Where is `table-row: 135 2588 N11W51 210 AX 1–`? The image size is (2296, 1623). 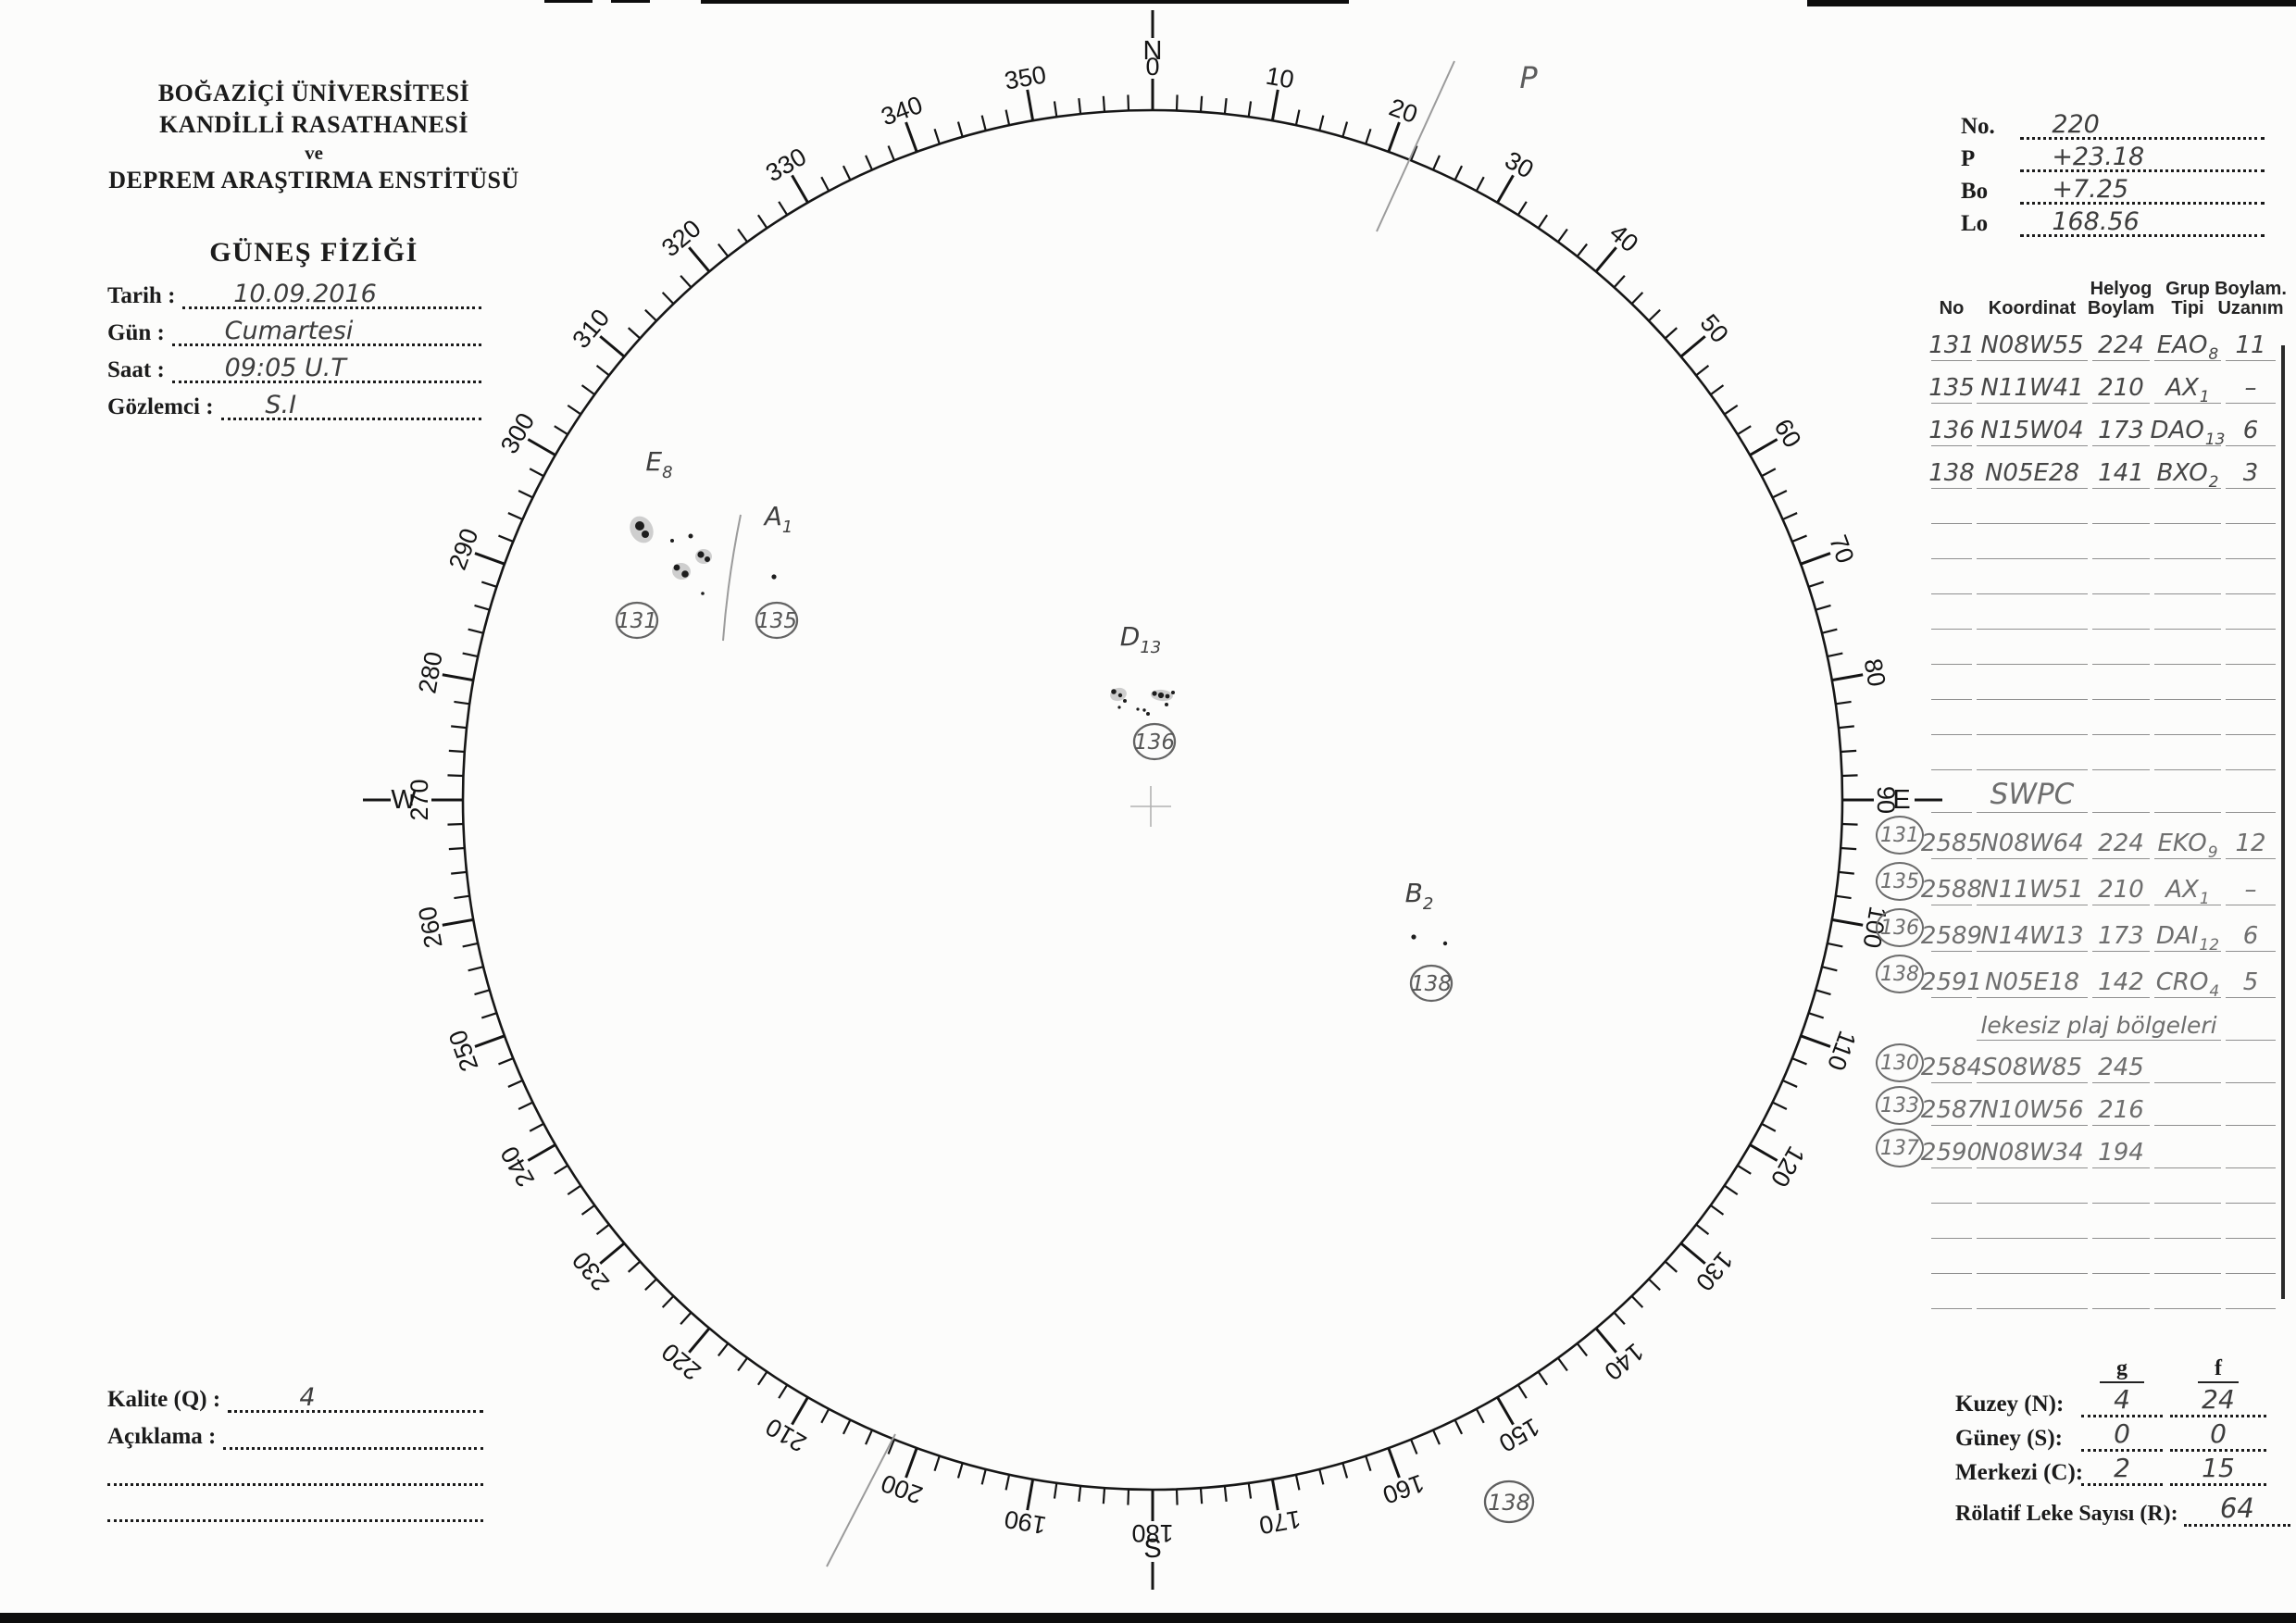 table-row: 135 2588 N11W51 210 AX 1– is located at coordinates (2076, 883).